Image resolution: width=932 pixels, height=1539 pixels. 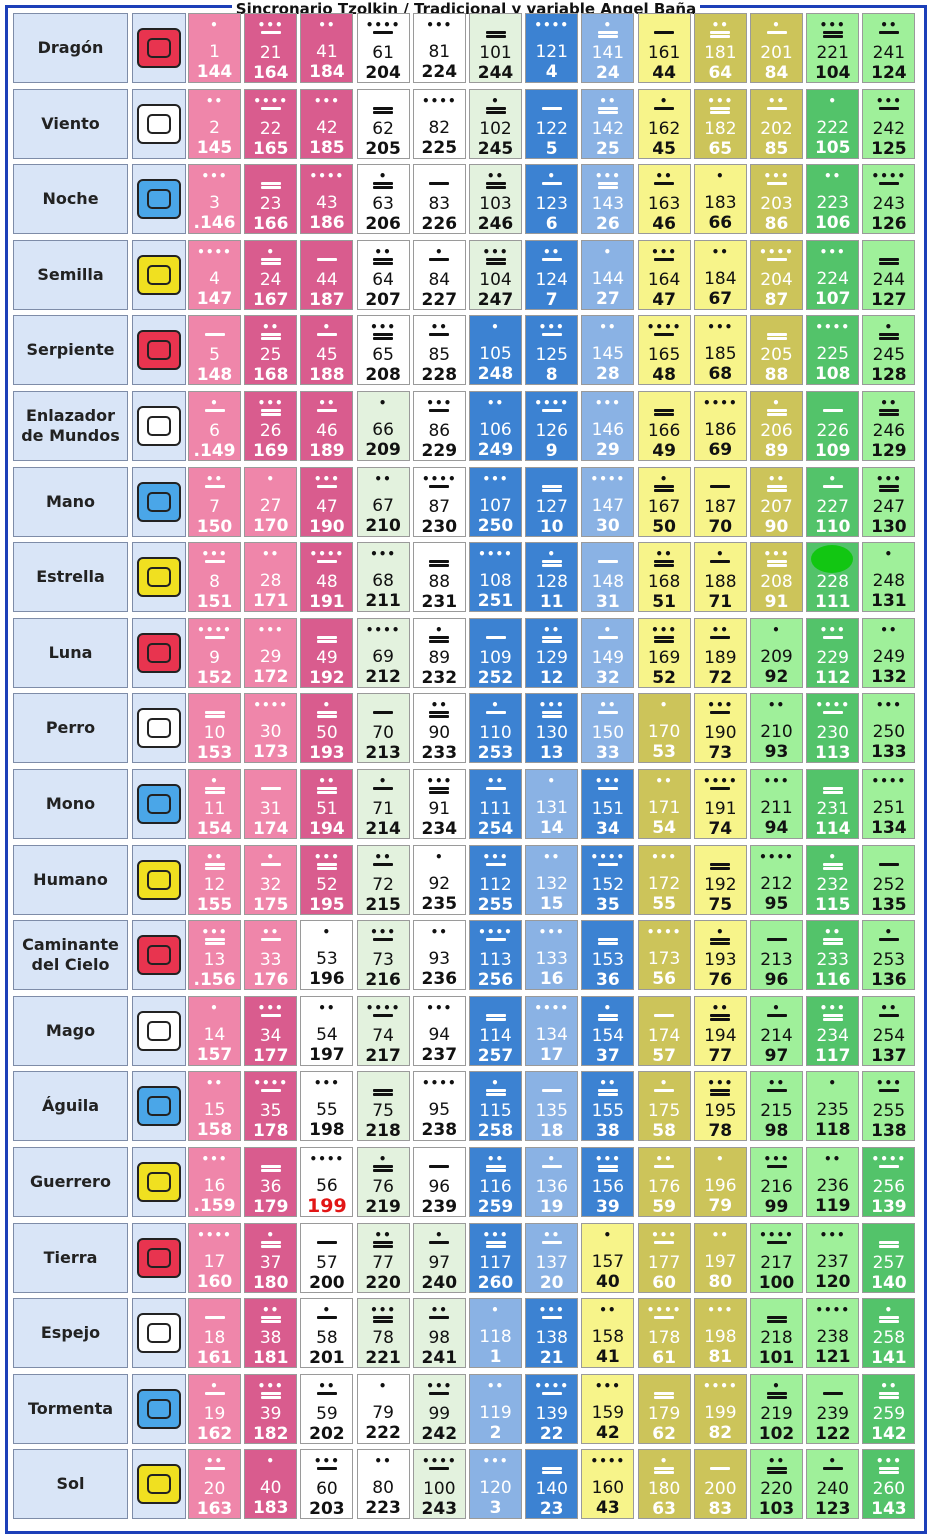 I want to click on kin-number: 118, so click(x=495, y=1337).